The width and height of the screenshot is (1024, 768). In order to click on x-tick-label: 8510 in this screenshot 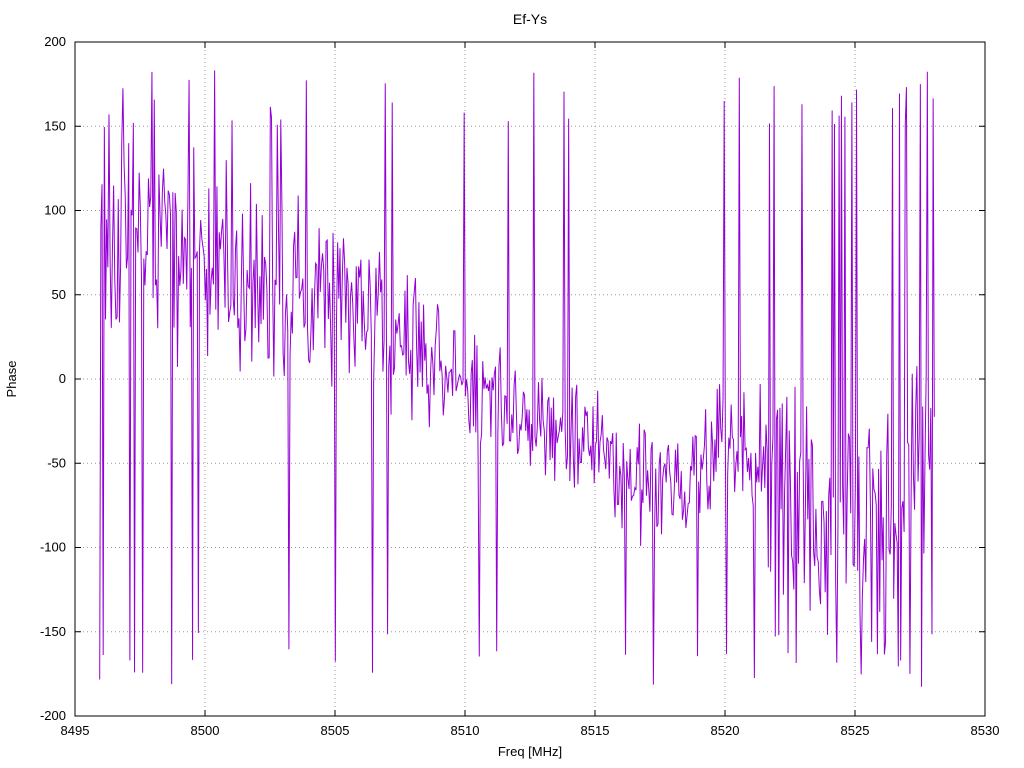, I will do `click(465, 730)`.